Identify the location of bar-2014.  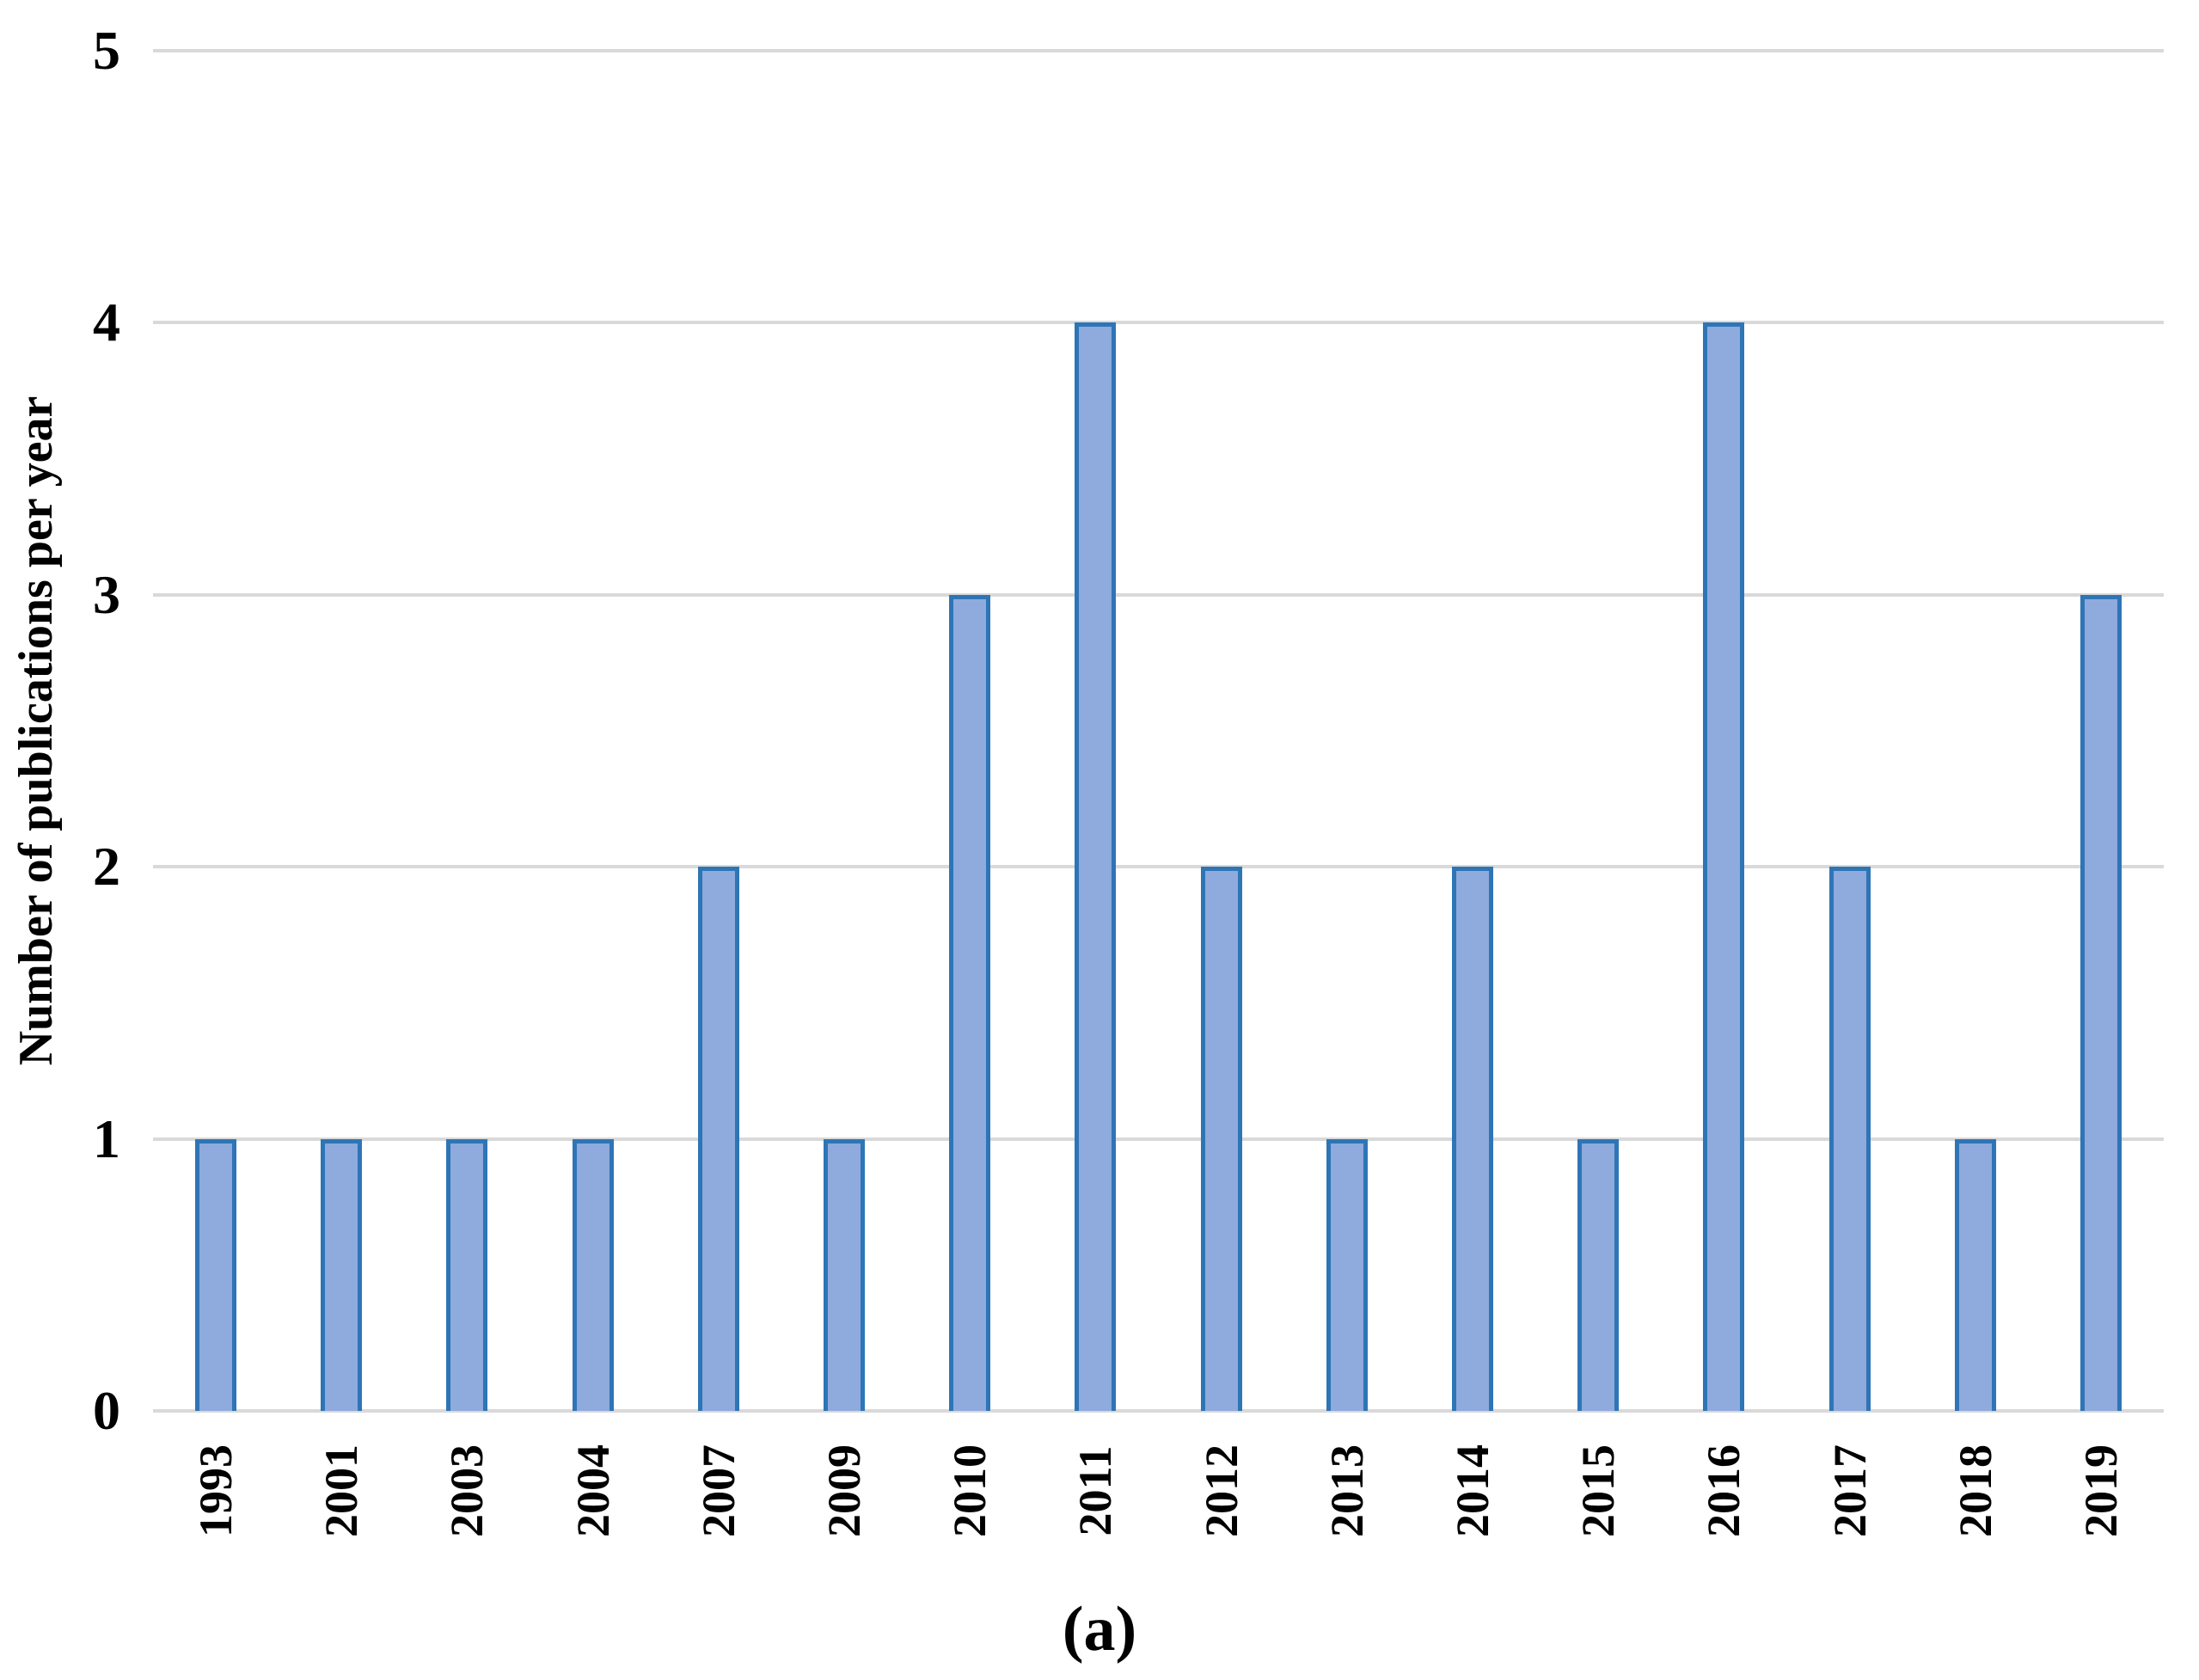
(1472, 1139).